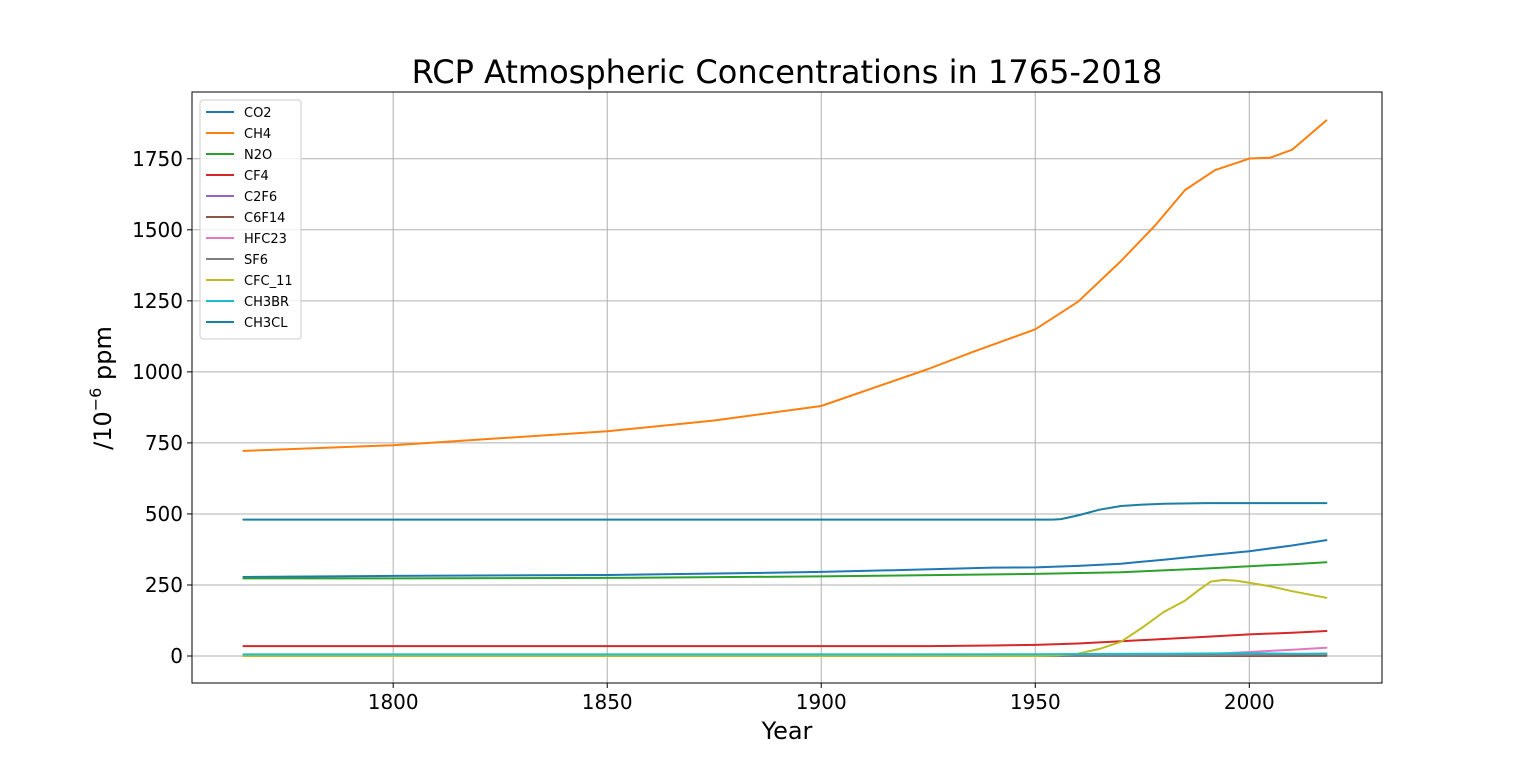 Image resolution: width=1536 pixels, height=767 pixels. What do you see at coordinates (157, 159) in the screenshot?
I see `y-tick-label: 1750` at bounding box center [157, 159].